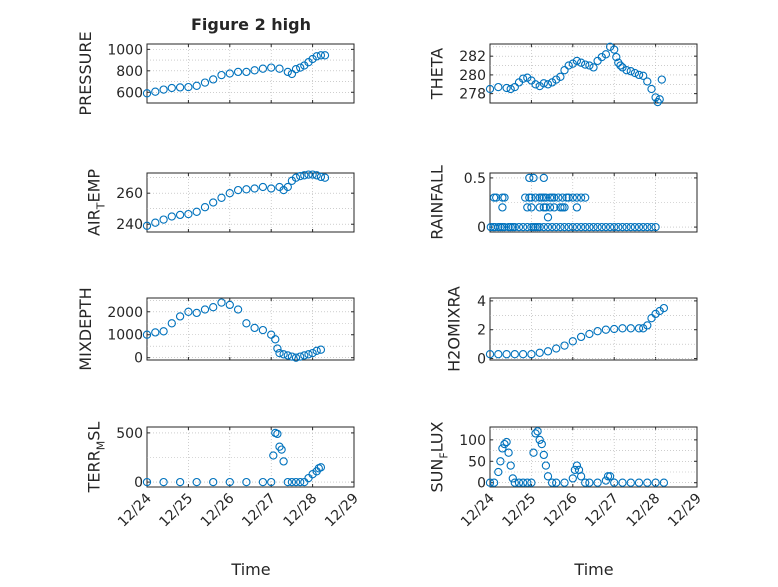 The width and height of the screenshot is (778, 587). What do you see at coordinates (125, 313) in the screenshot?
I see `y-tick-label: 2000` at bounding box center [125, 313].